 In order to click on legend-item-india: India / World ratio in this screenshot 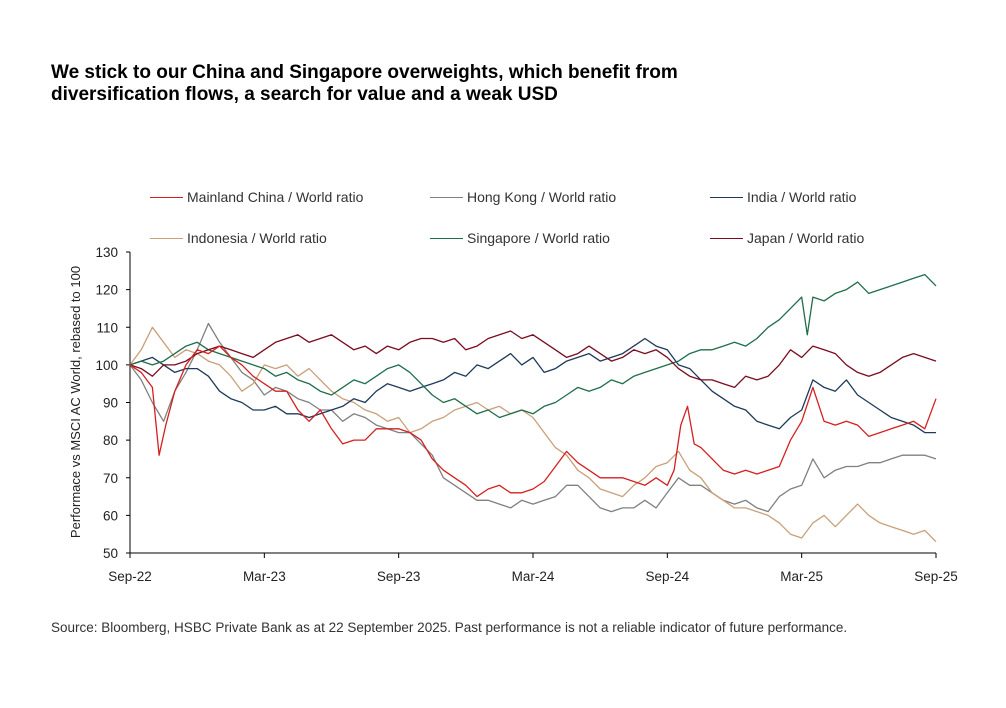, I will do `click(783, 197)`.